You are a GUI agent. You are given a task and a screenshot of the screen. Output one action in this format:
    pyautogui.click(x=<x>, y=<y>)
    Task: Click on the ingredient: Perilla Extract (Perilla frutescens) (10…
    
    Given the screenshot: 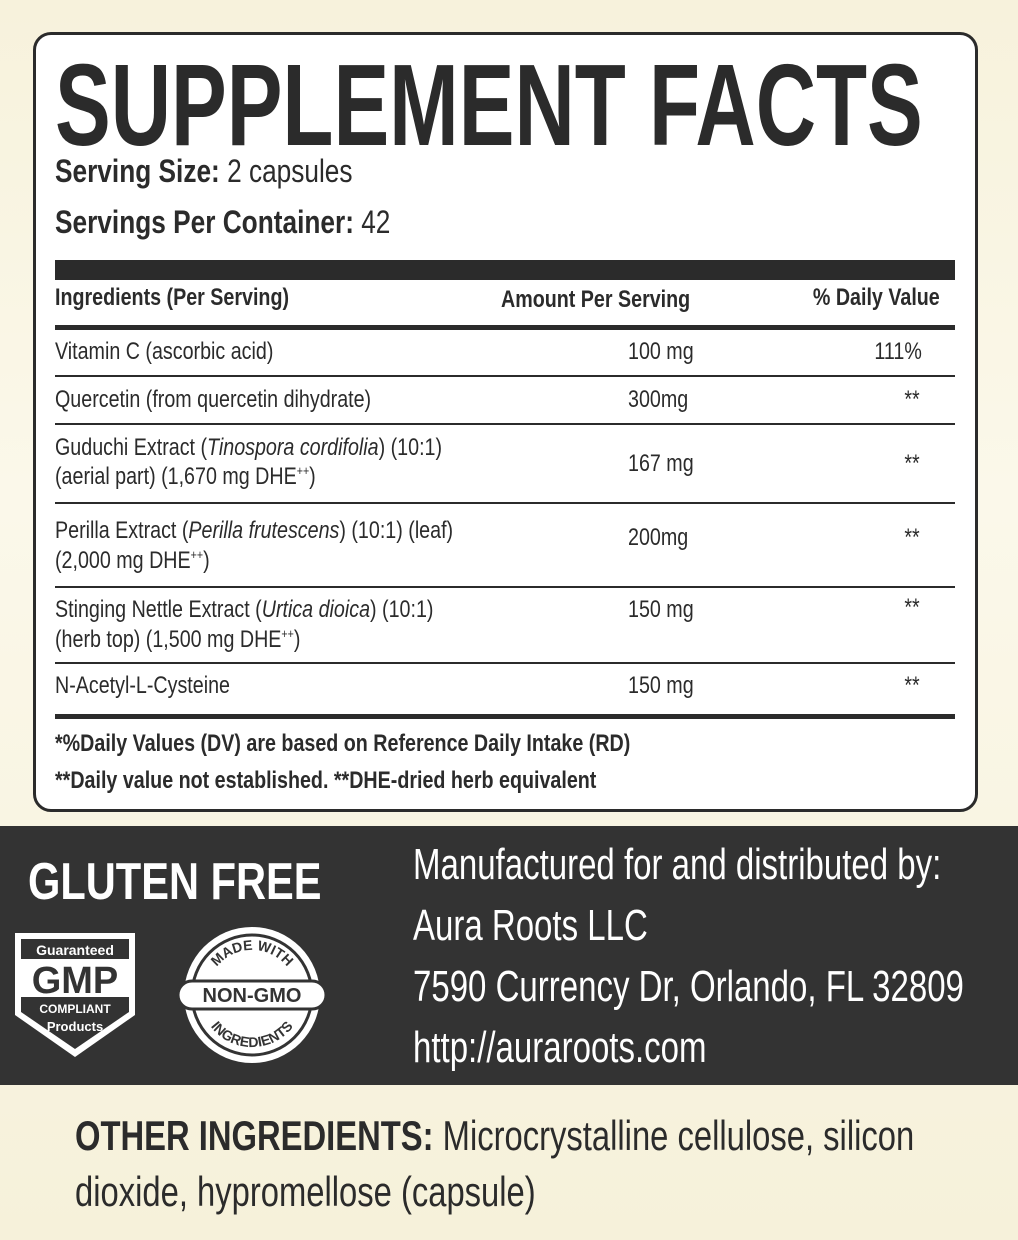 What is the action you would take?
    pyautogui.click(x=254, y=531)
    